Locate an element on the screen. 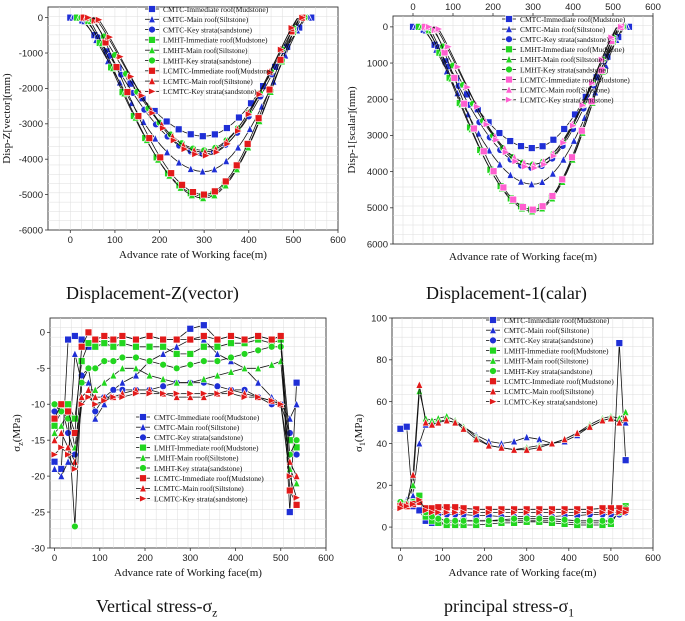 The width and height of the screenshot is (685, 621). x-tick-label: 200 is located at coordinates (485, 558).